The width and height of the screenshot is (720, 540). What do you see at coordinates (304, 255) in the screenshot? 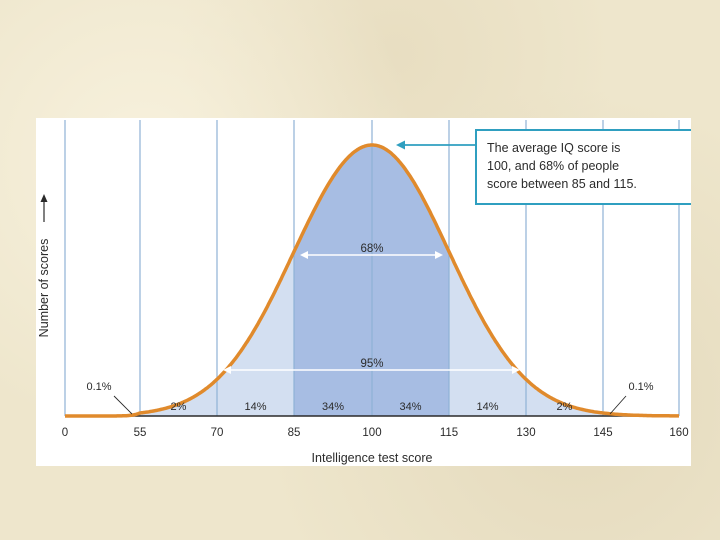
I see `range-arrow-68-head-left` at bounding box center [304, 255].